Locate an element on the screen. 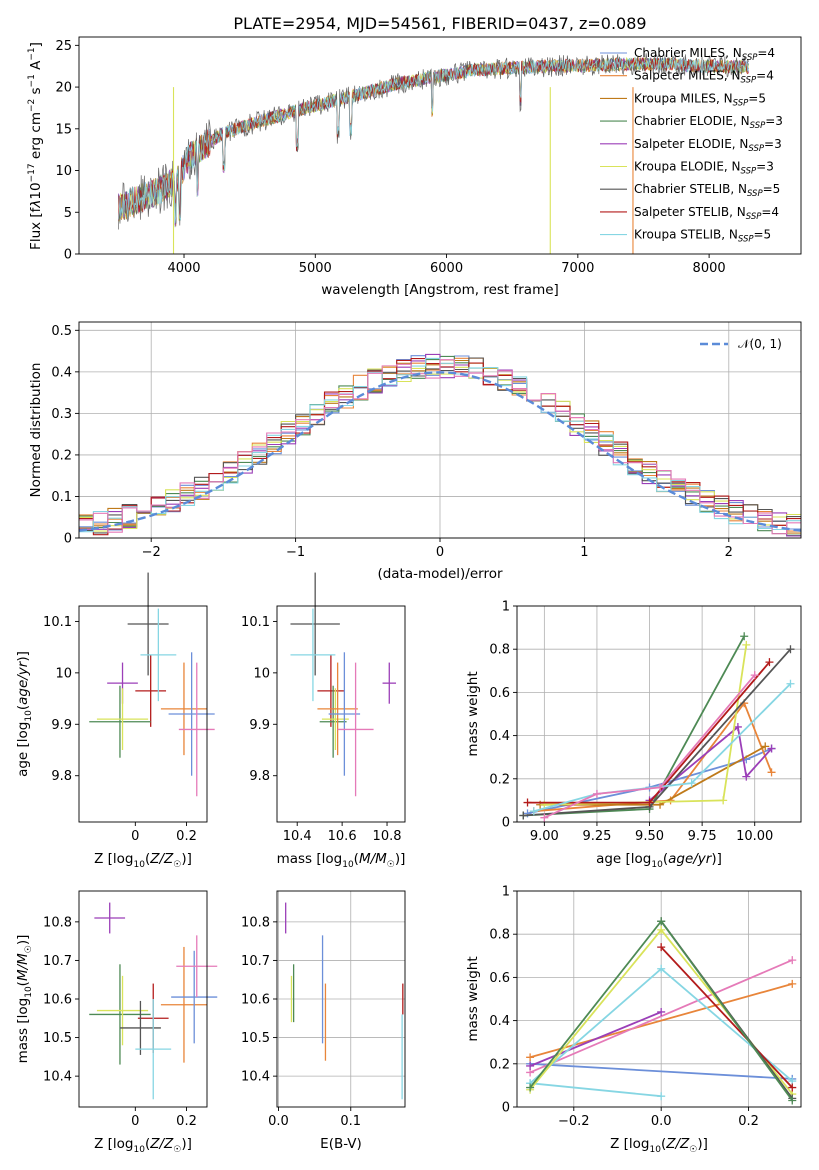 This screenshot has height=1170, width=819. weight-vs-age-xlabel: age [log10(age/yr)] is located at coordinates (659, 860).